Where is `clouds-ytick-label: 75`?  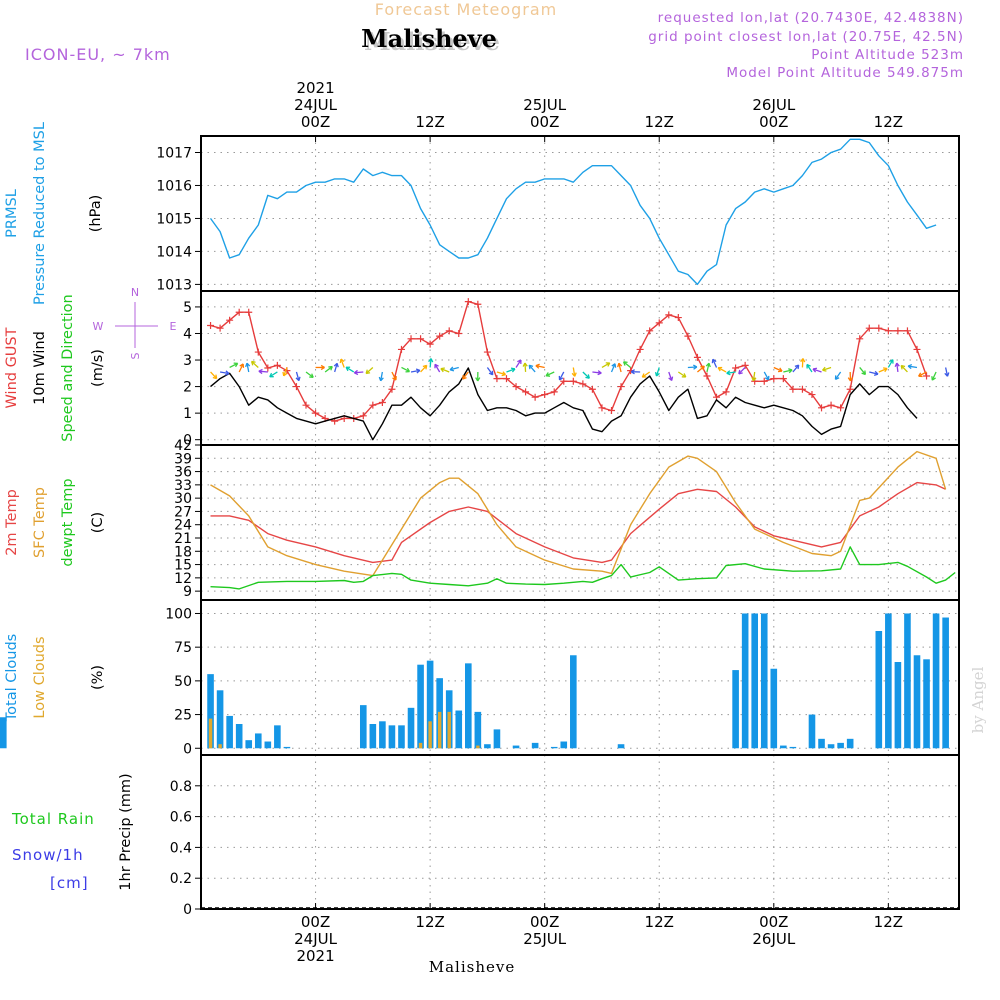 clouds-ytick-label: 75 is located at coordinates (183, 648).